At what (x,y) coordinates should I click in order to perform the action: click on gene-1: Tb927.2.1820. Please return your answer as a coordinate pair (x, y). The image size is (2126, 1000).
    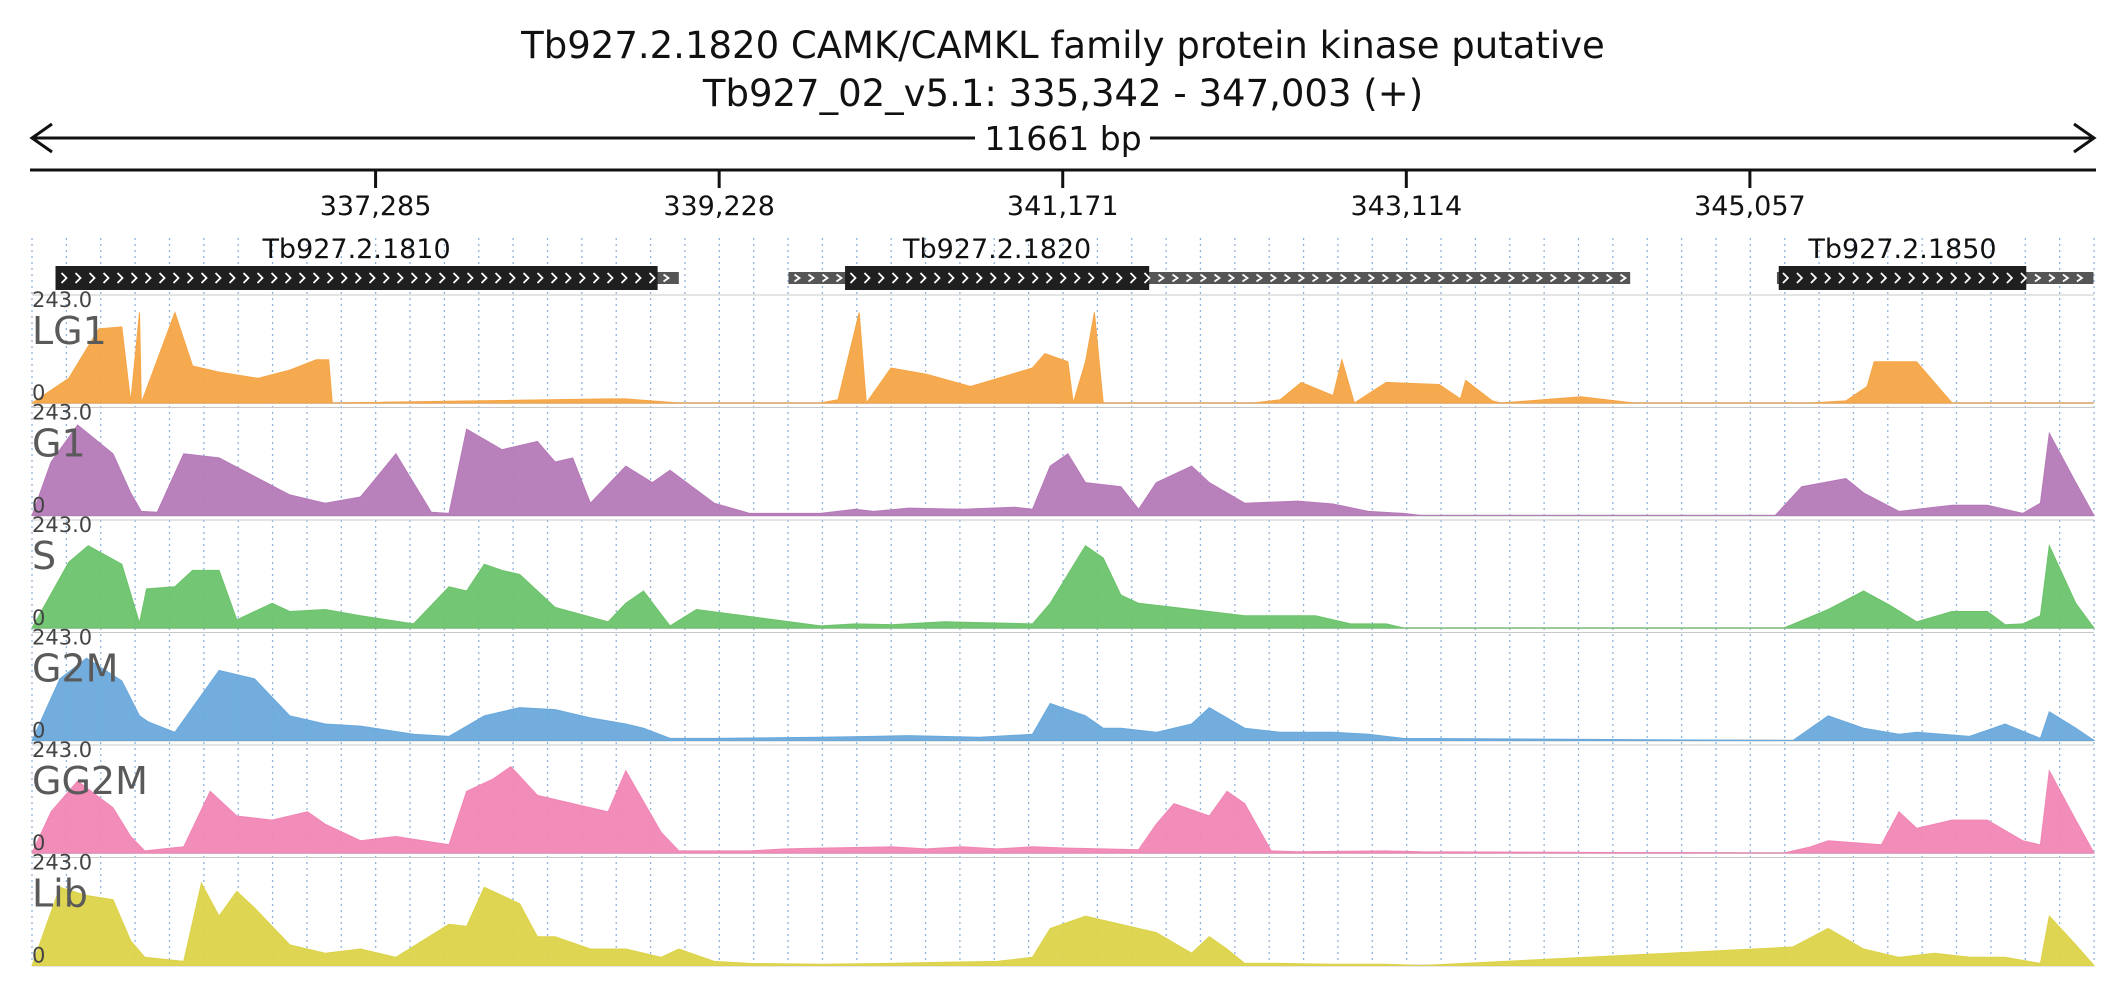
    Looking at the image, I should click on (1209, 262).